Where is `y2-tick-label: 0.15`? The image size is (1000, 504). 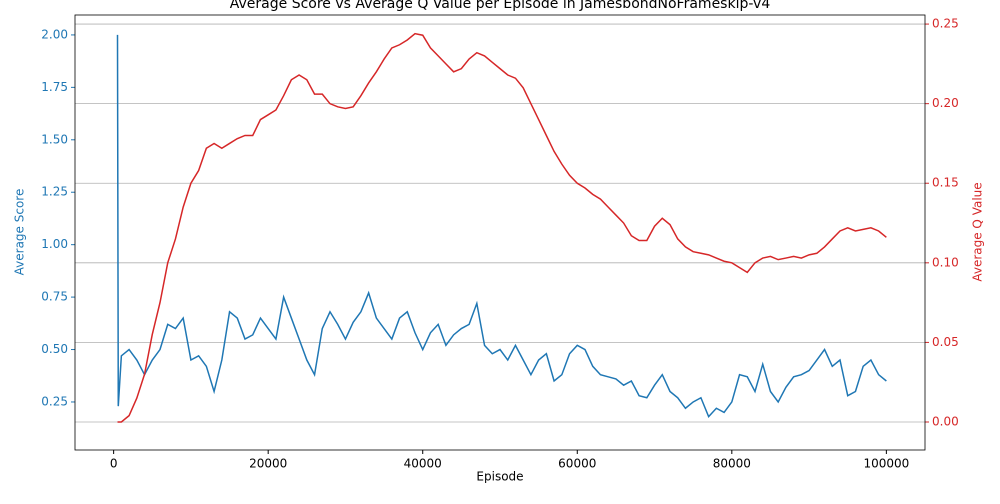
y2-tick-label: 0.15 is located at coordinates (945, 183).